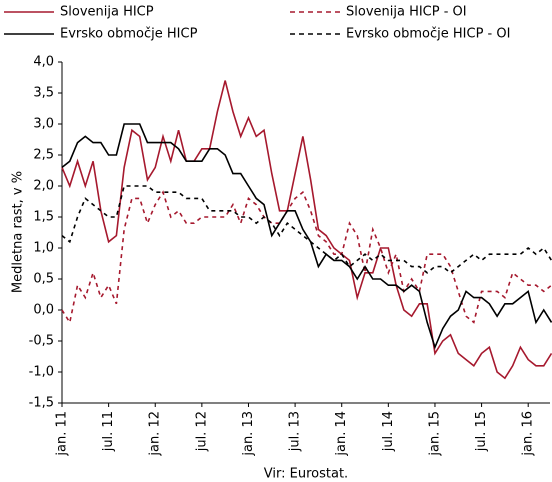 The height and width of the screenshot is (482, 552). I want to click on x-tick-label: jan. 15, so click(434, 434).